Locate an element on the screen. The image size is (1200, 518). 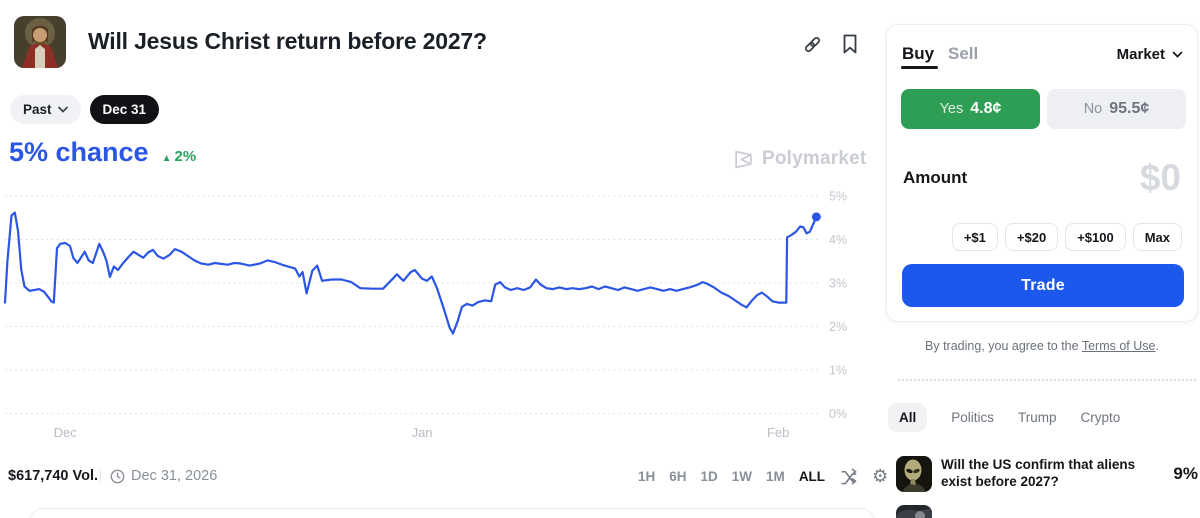
section-divider is located at coordinates (1047, 380).